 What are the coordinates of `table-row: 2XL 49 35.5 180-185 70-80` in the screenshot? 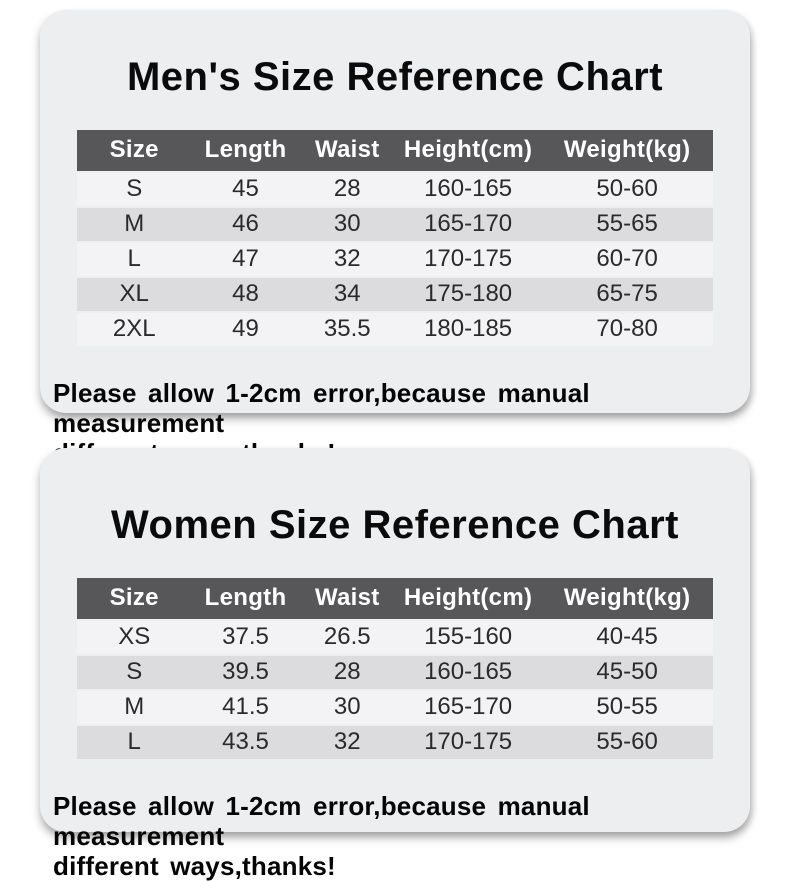 It's located at (395, 329).